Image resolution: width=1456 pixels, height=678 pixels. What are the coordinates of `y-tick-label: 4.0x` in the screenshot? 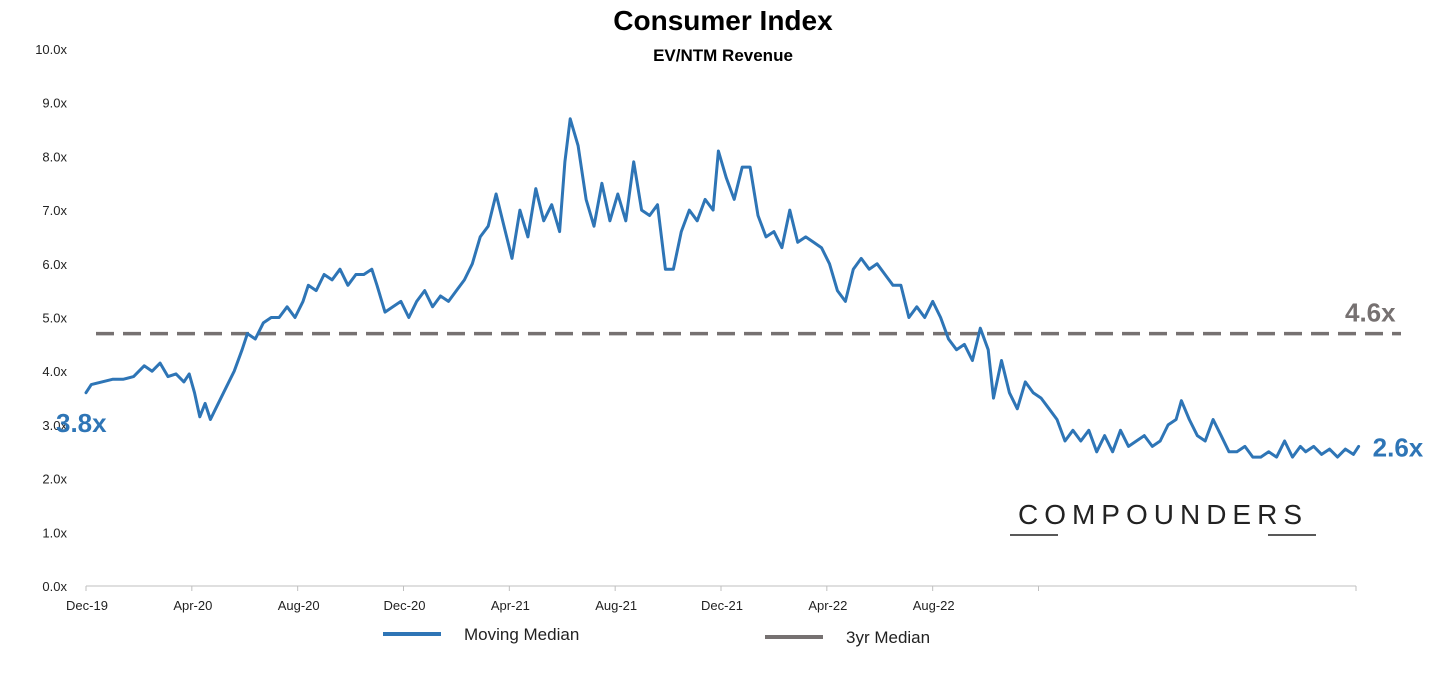 It's located at (54, 371).